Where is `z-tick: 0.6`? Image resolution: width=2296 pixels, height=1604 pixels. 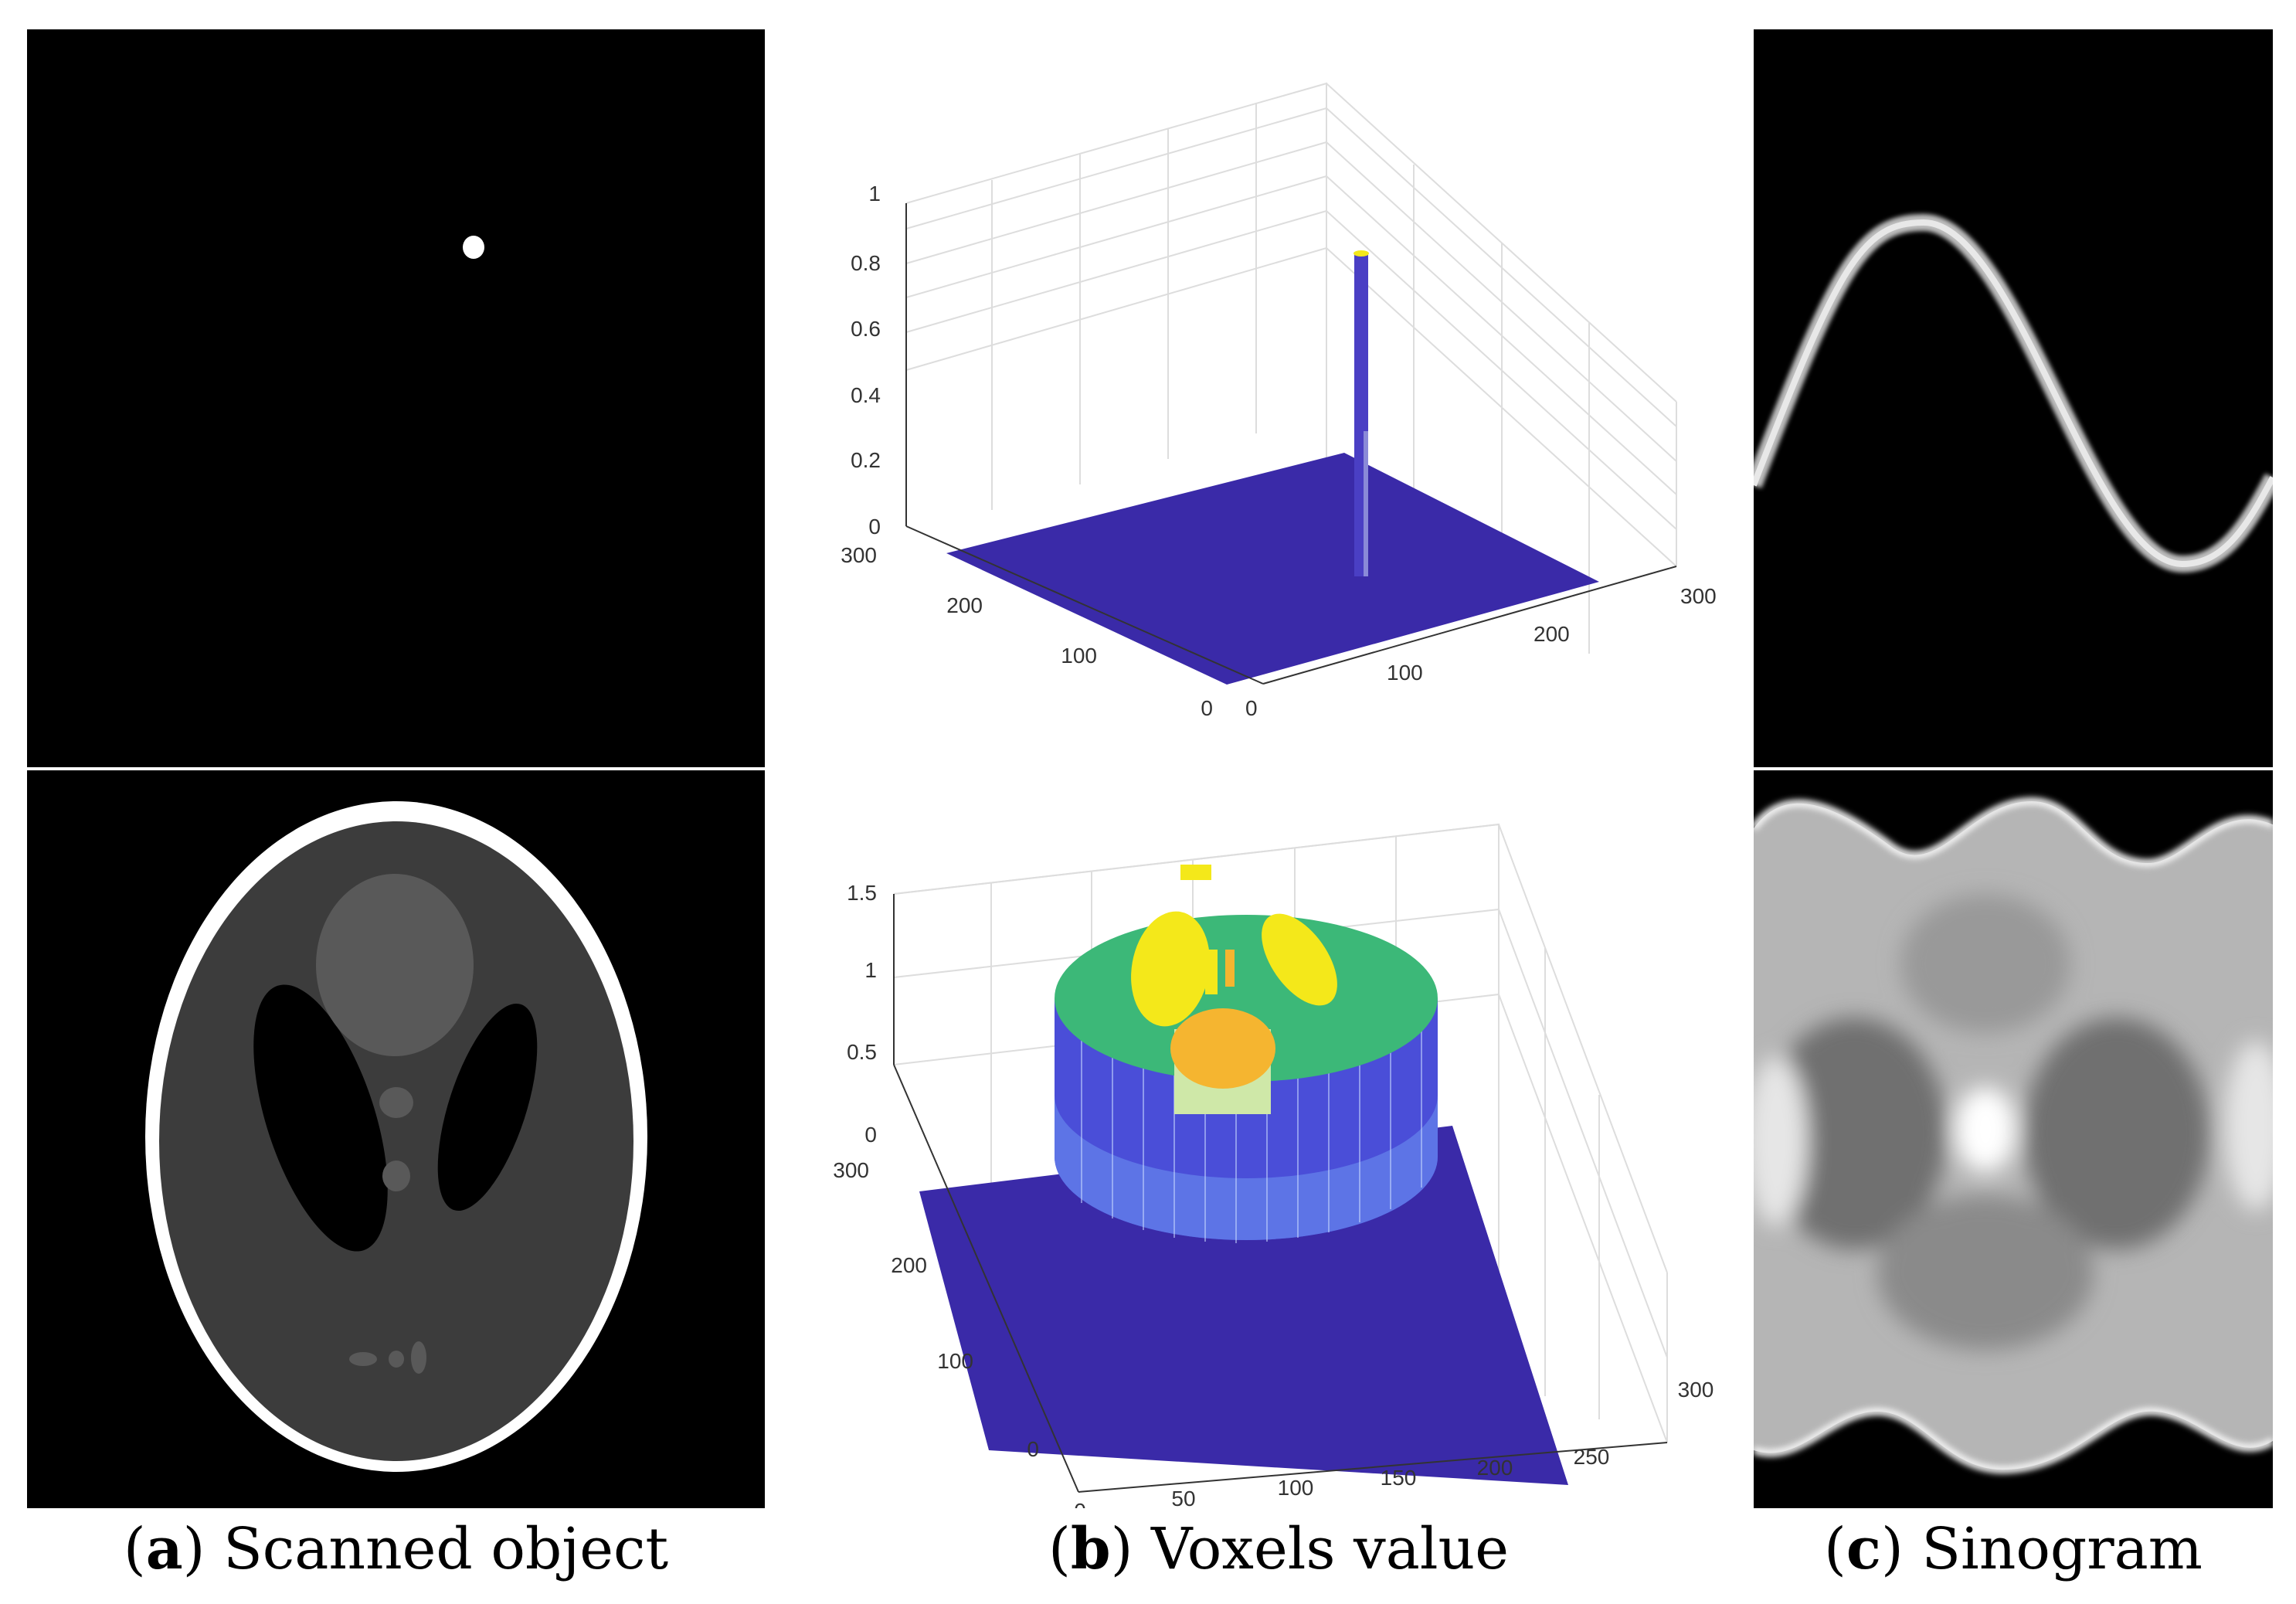
z-tick: 0.6 is located at coordinates (866, 329).